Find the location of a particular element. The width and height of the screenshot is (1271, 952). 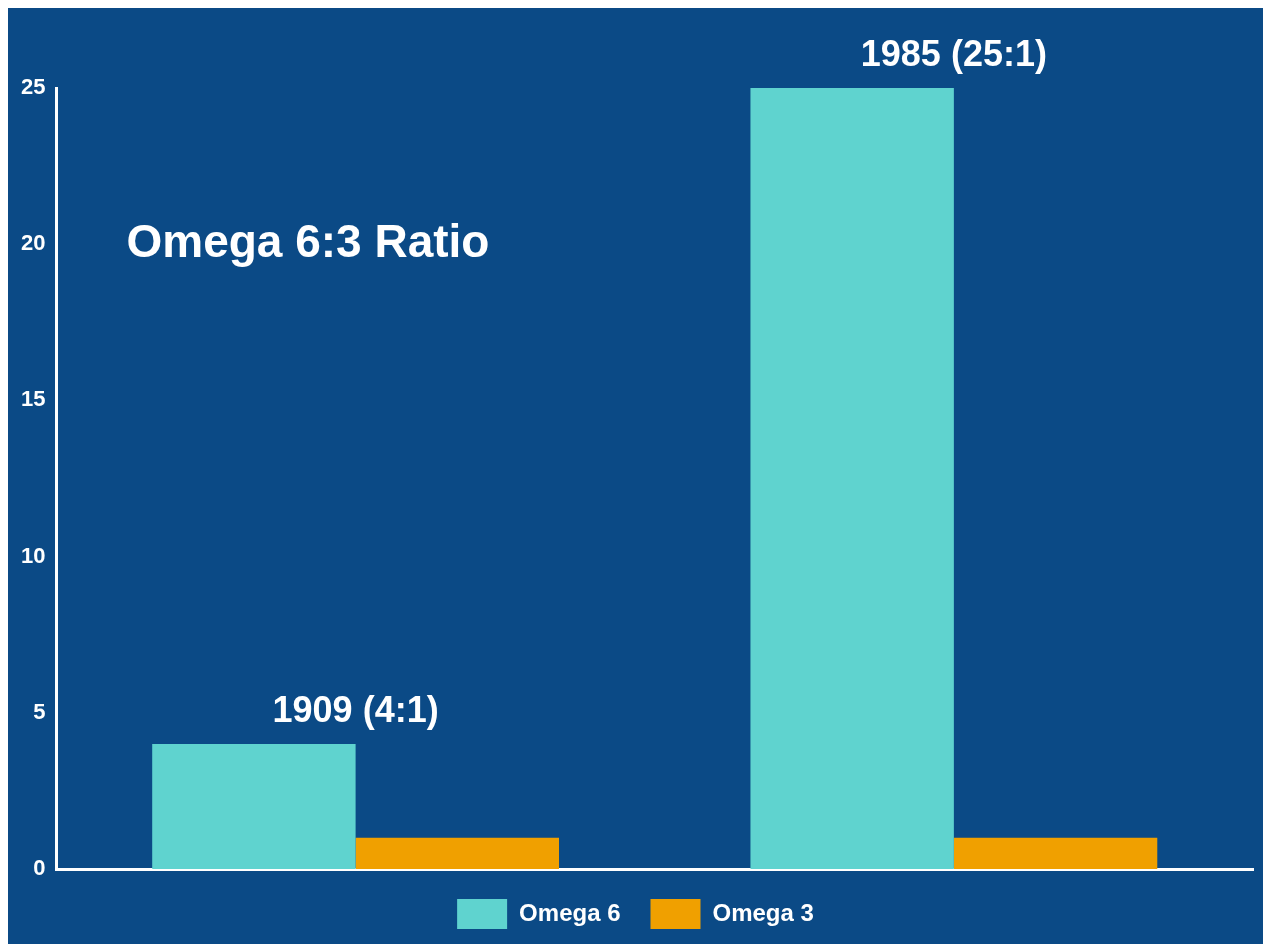

y-tick-label: 20 is located at coordinates (33, 243).